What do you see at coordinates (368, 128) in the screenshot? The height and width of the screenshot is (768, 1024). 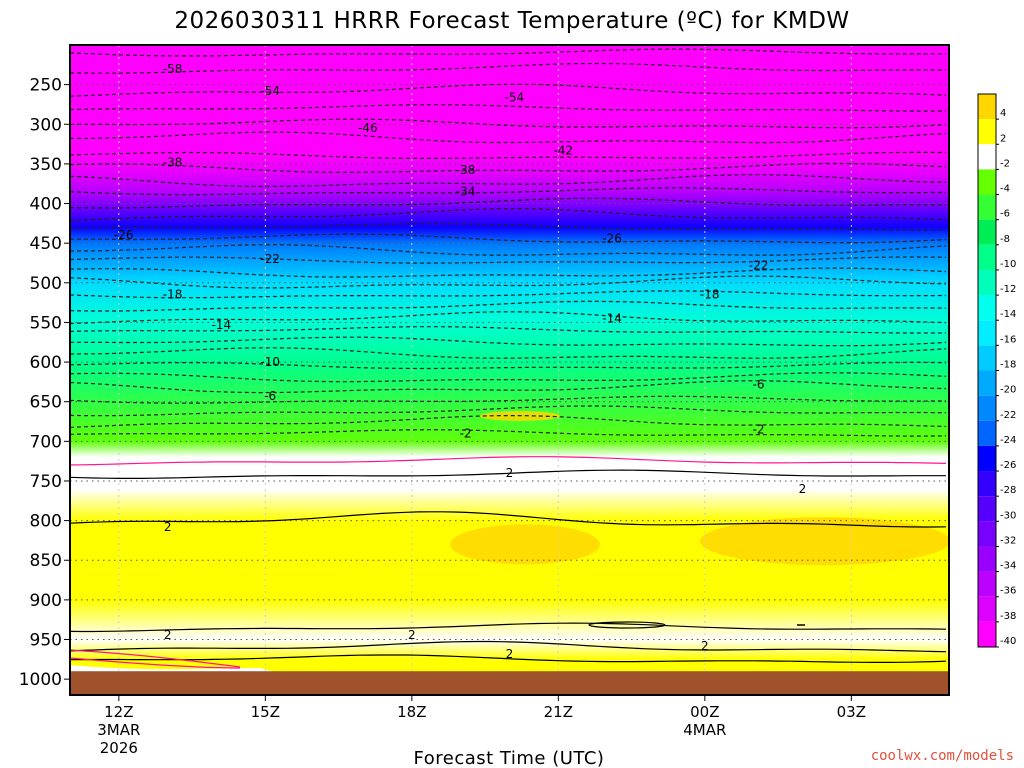 I see `contour-label: -46` at bounding box center [368, 128].